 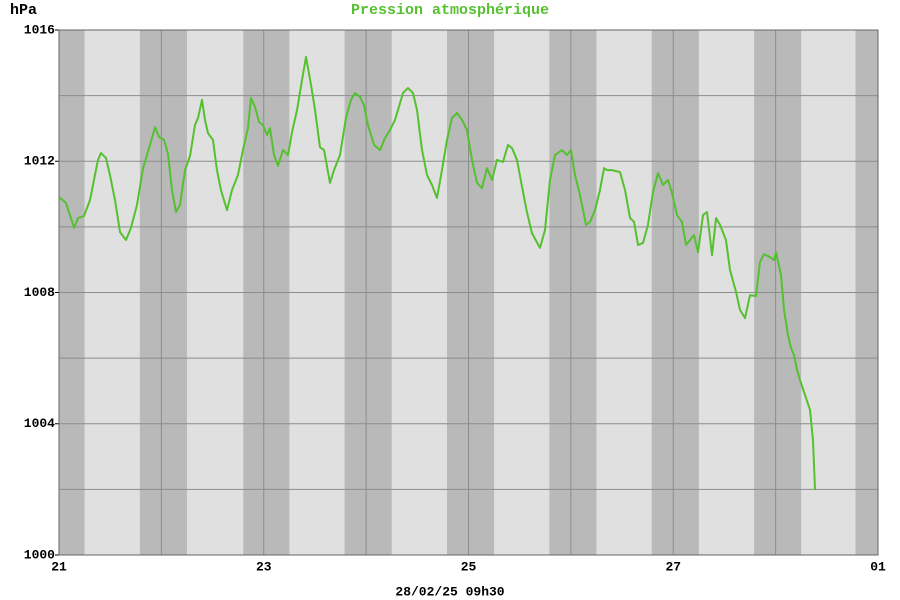 I want to click on chart-title: Pression atmosphérique, so click(x=450, y=10).